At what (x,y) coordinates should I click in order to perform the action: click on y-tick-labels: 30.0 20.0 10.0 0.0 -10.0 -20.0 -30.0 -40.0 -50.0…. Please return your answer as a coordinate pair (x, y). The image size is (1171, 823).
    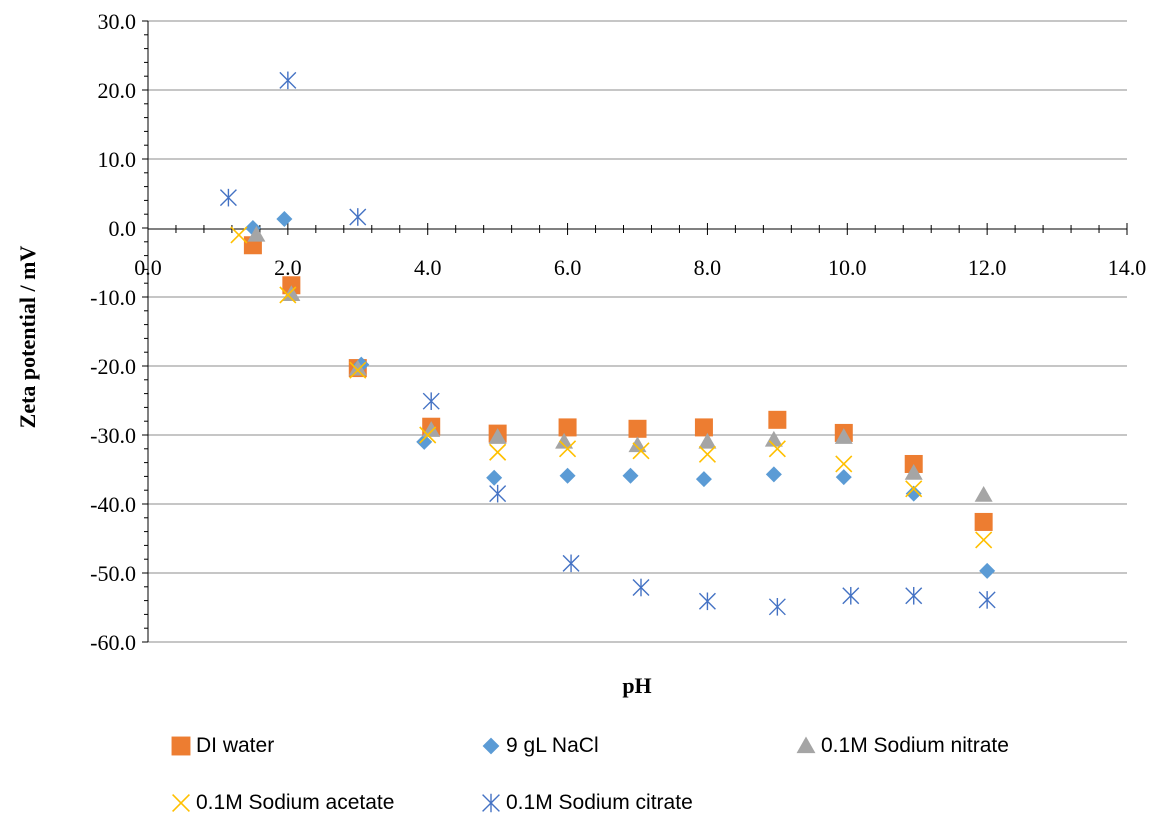
    Looking at the image, I should click on (113, 332).